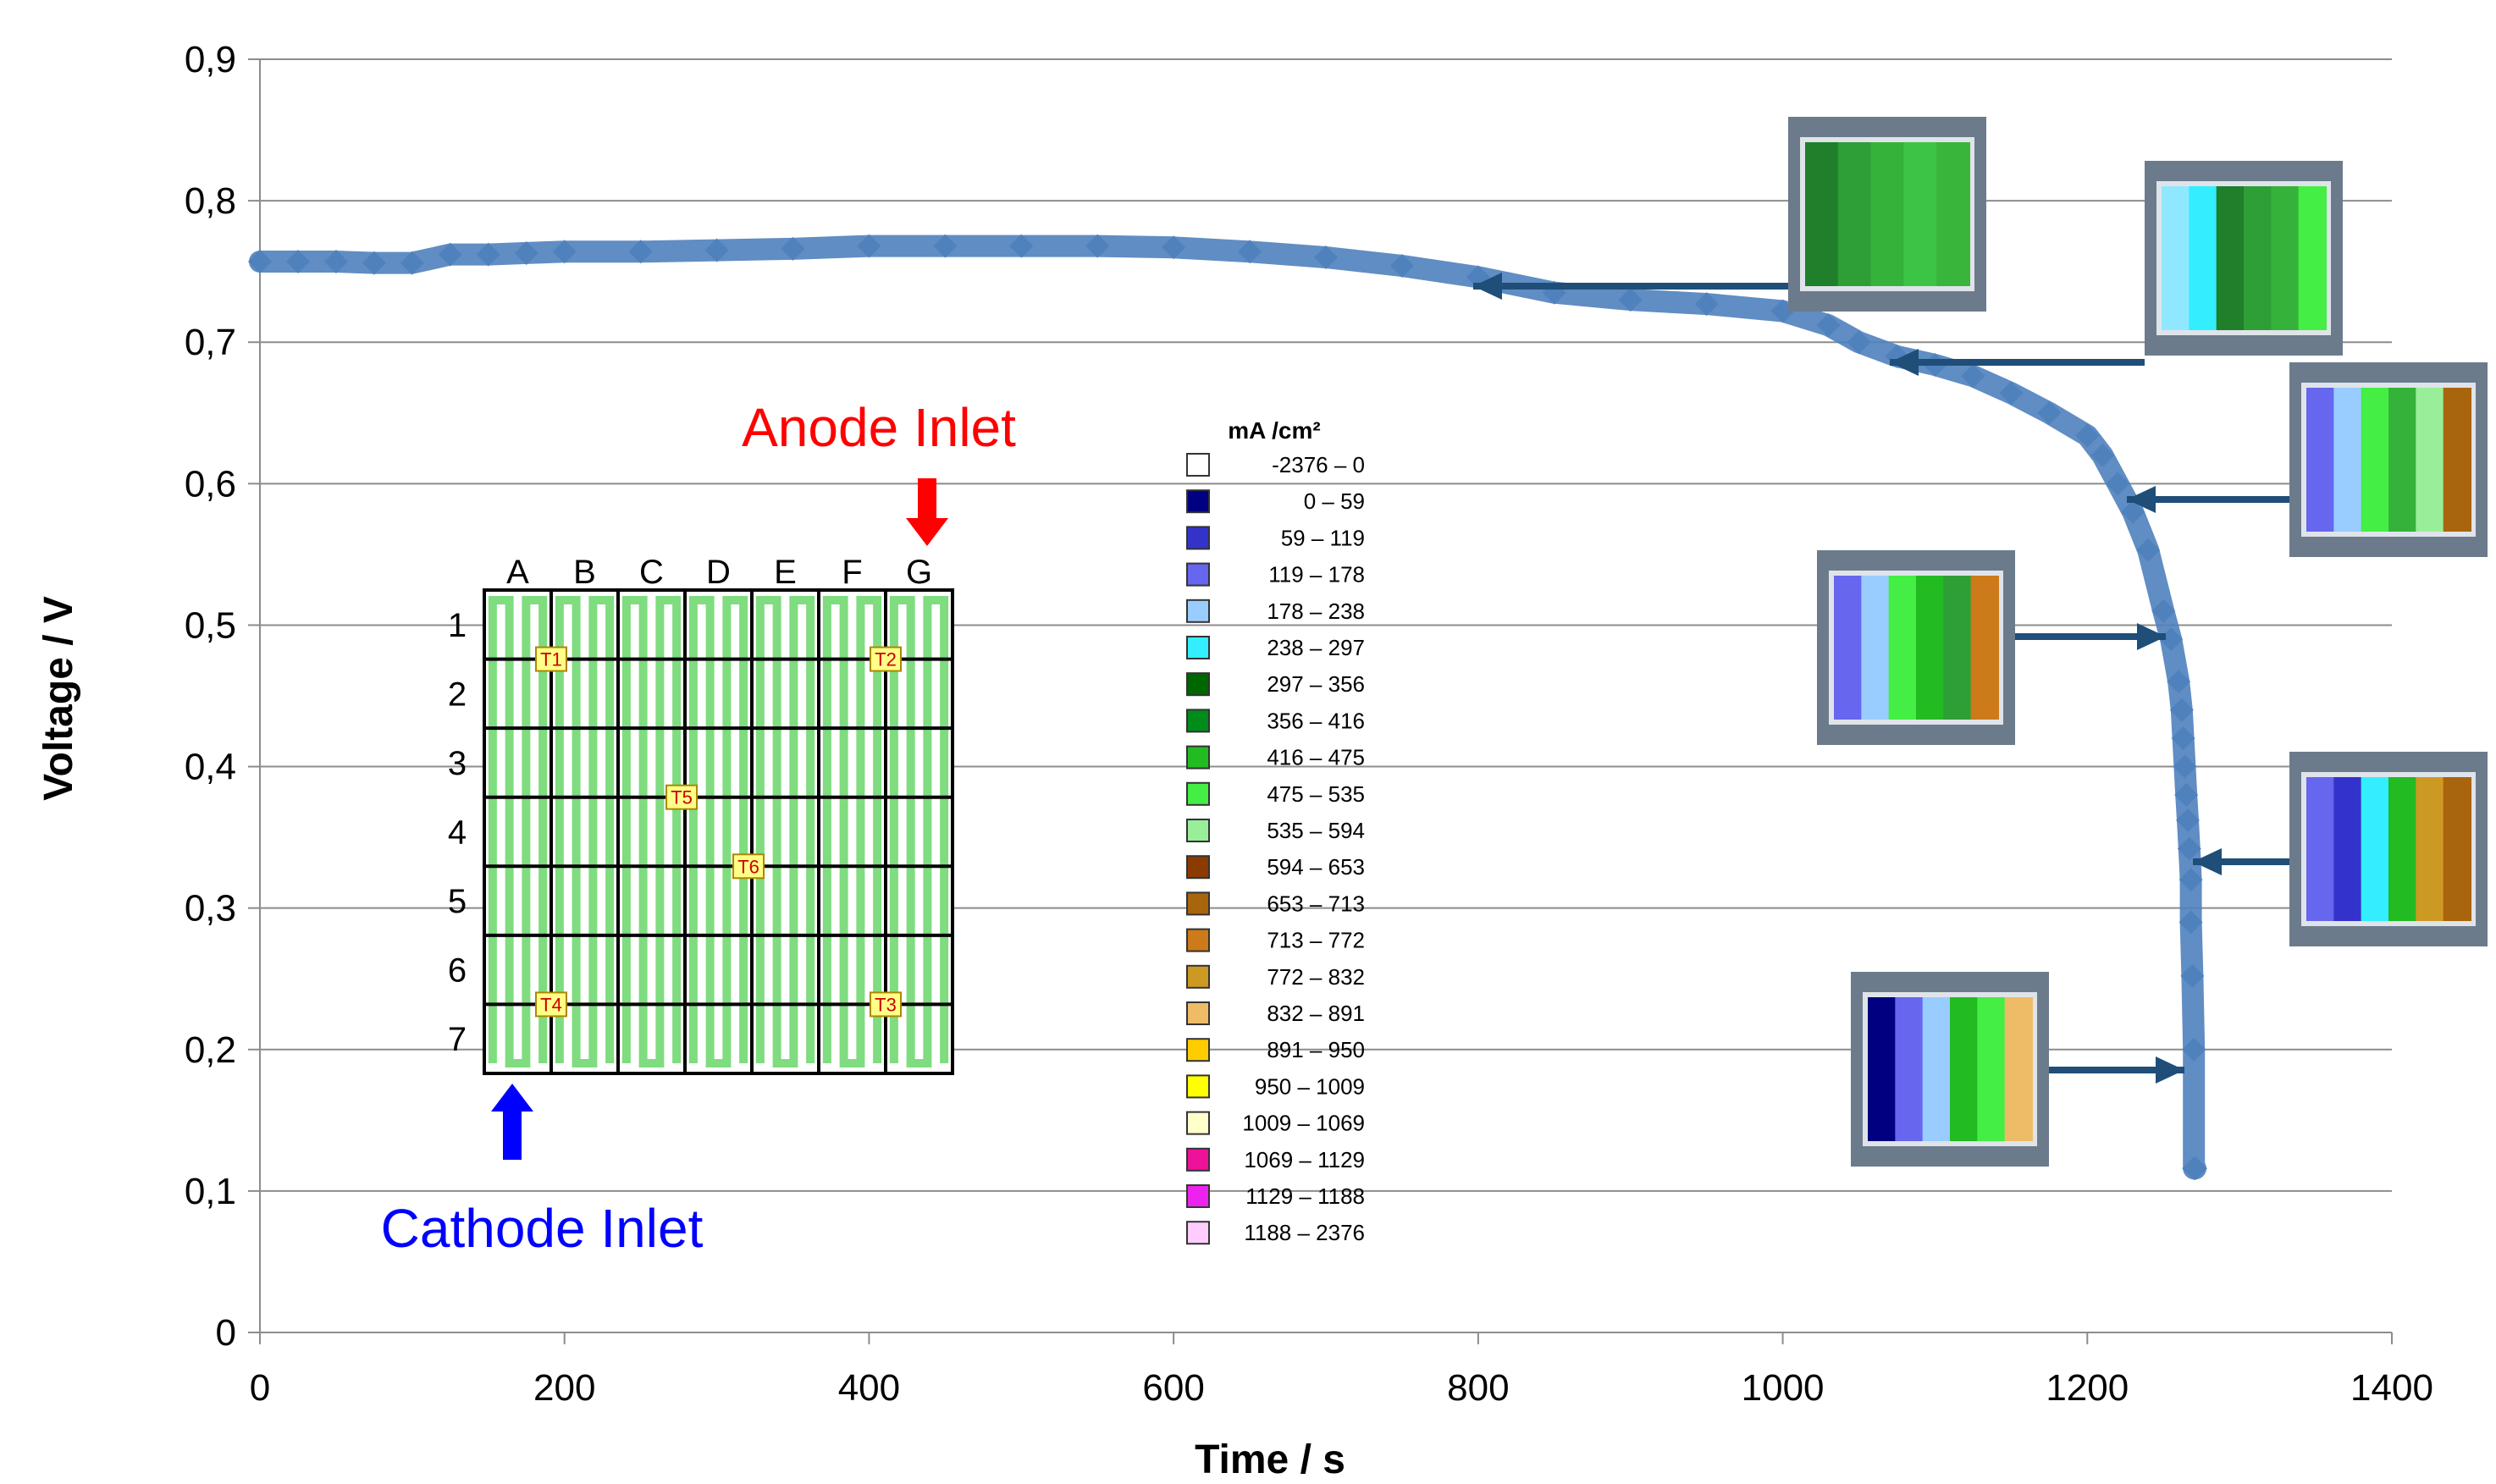 This screenshot has height=1484, width=2496. I want to click on column-label: F, so click(852, 572).